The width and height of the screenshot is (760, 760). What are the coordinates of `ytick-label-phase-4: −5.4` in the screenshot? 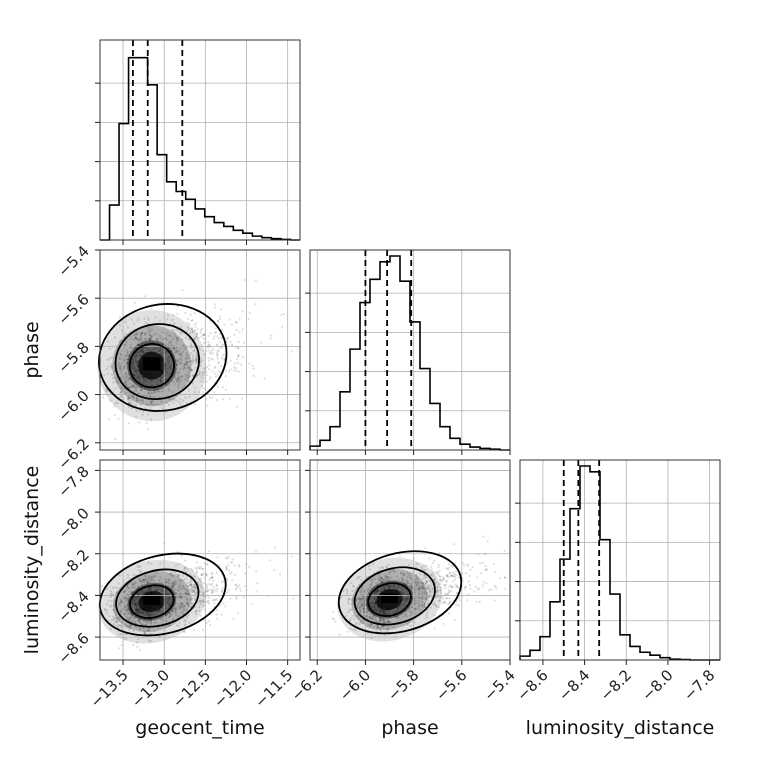 It's located at (73, 261).